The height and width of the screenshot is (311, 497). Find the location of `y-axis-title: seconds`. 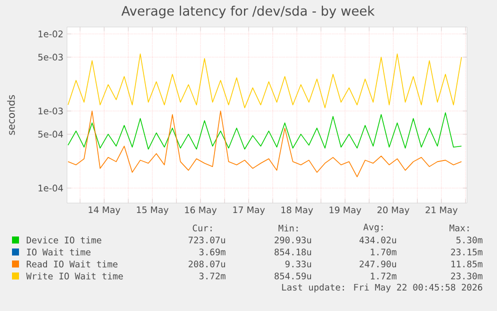

y-axis-title: seconds is located at coordinates (11, 115).